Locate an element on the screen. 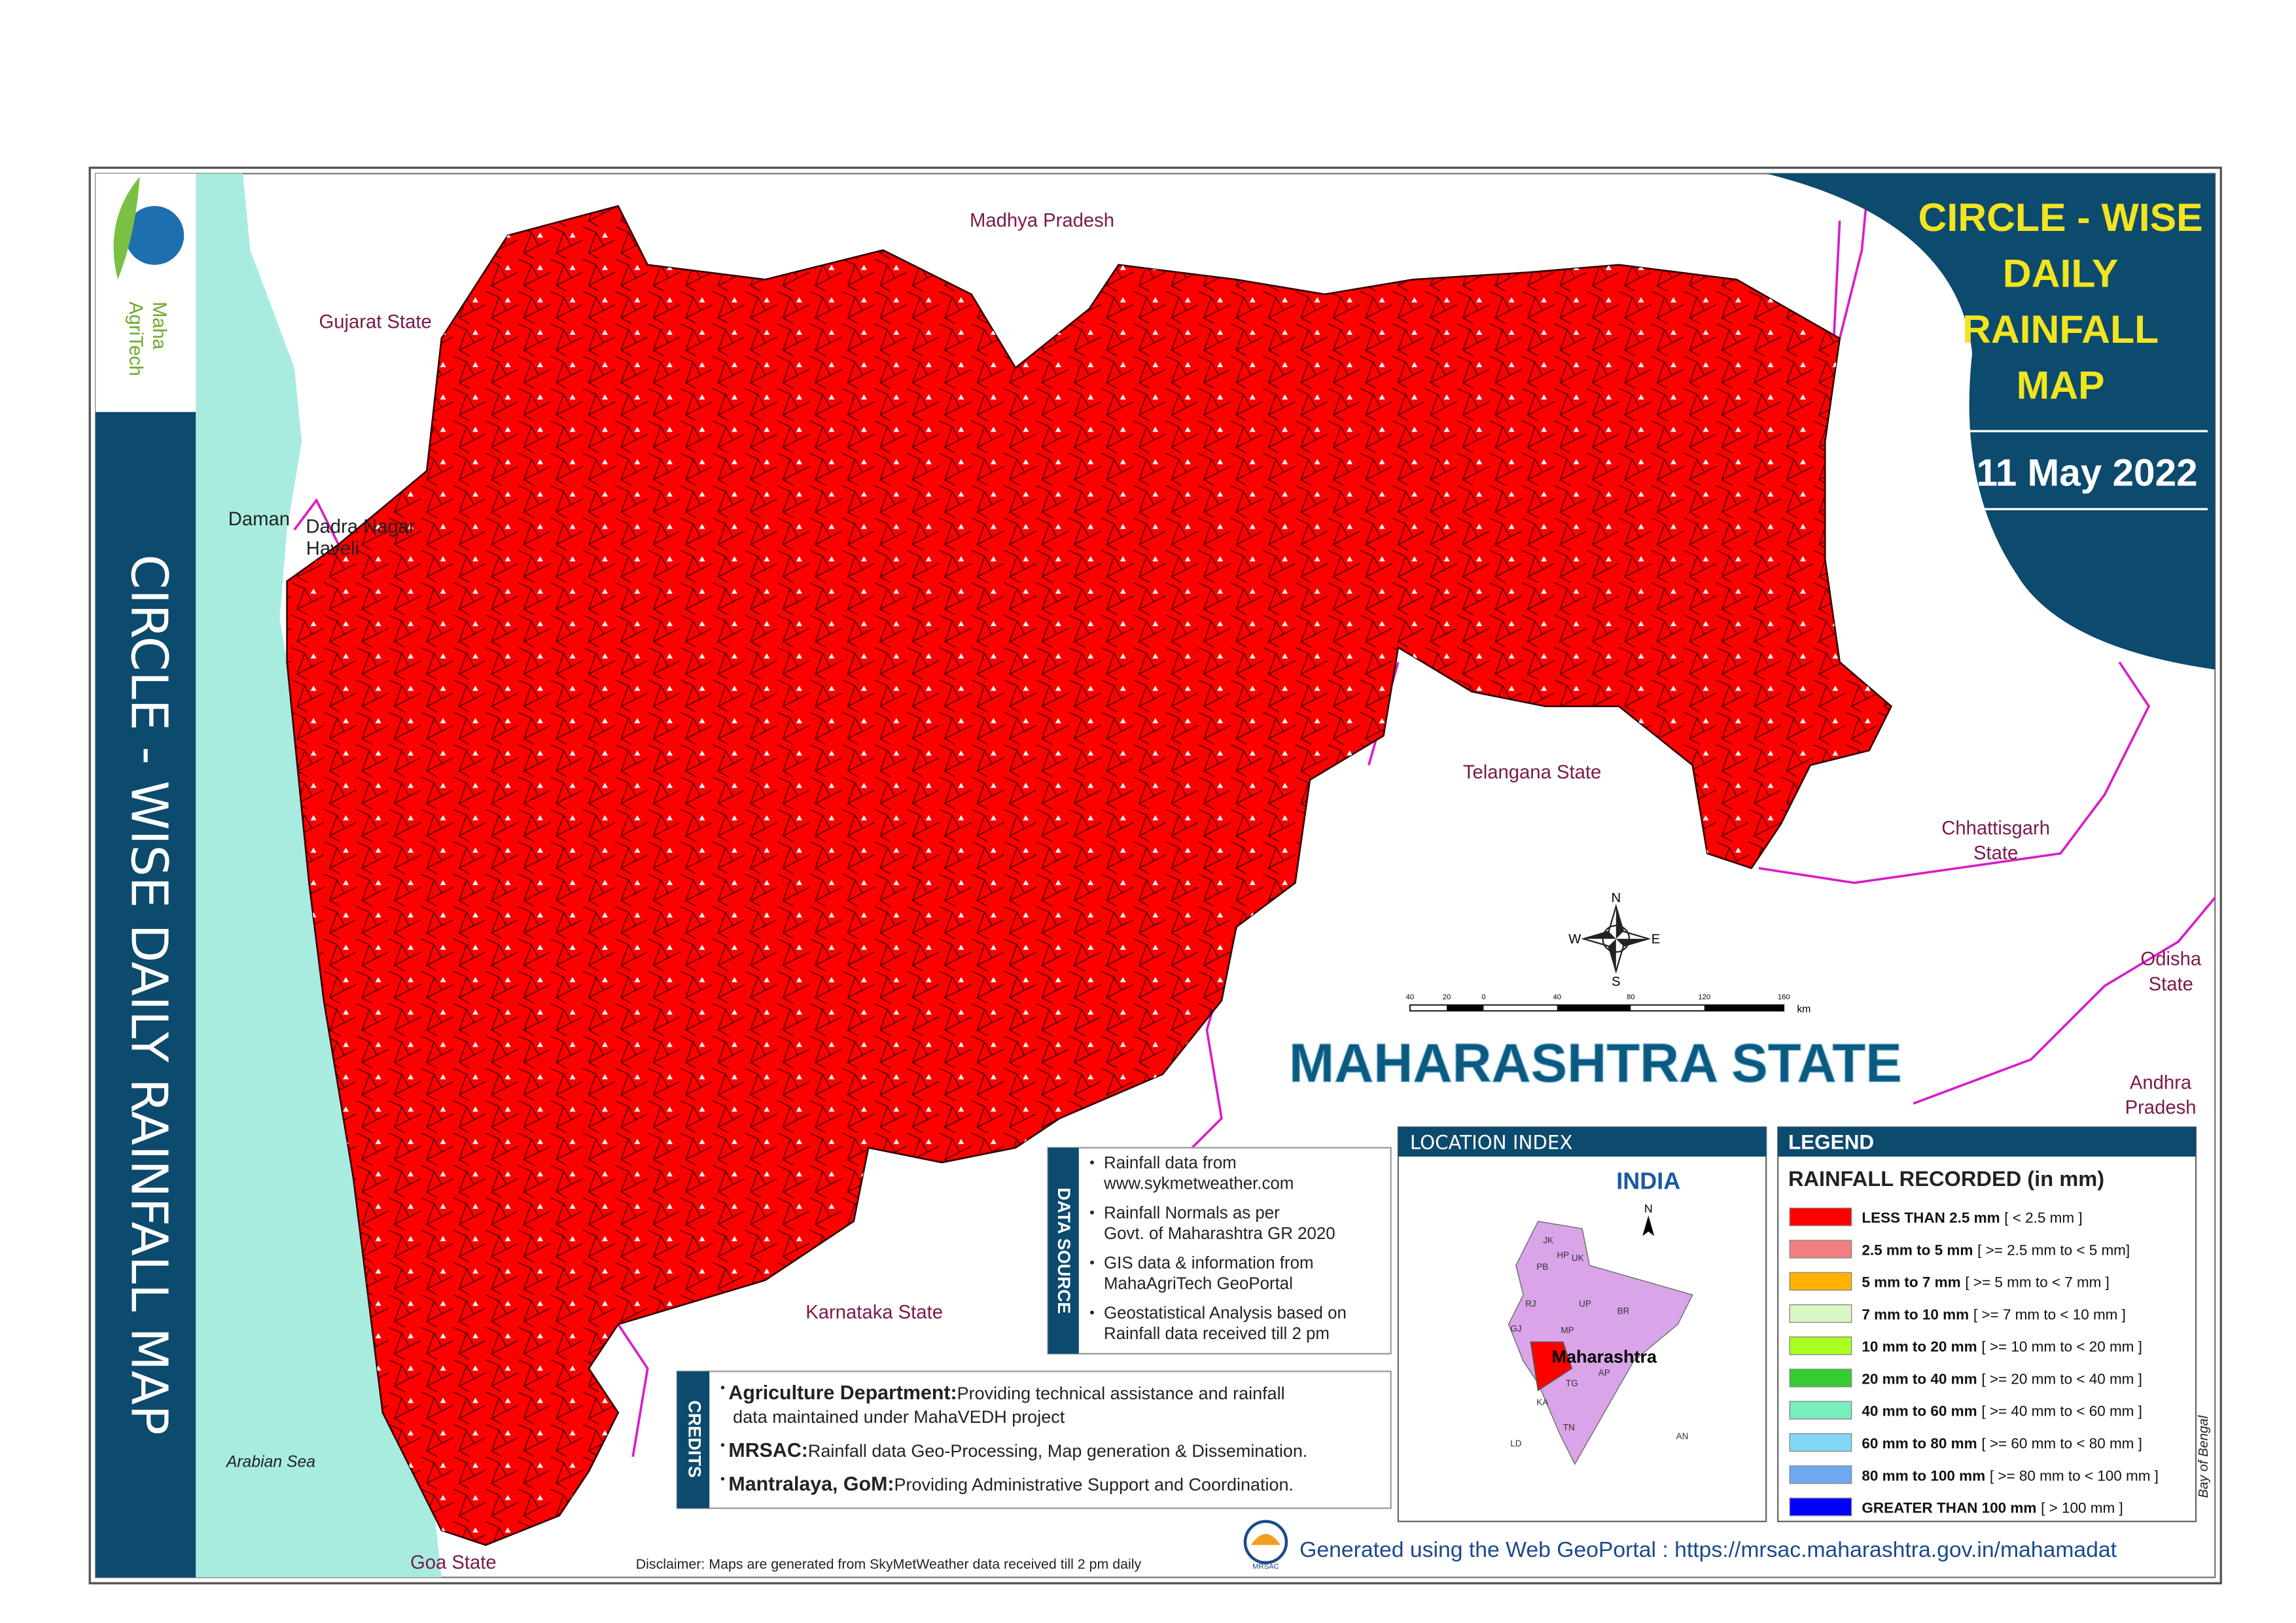 This screenshot has width=2296, height=1623. scale-unit: km is located at coordinates (1804, 1010).